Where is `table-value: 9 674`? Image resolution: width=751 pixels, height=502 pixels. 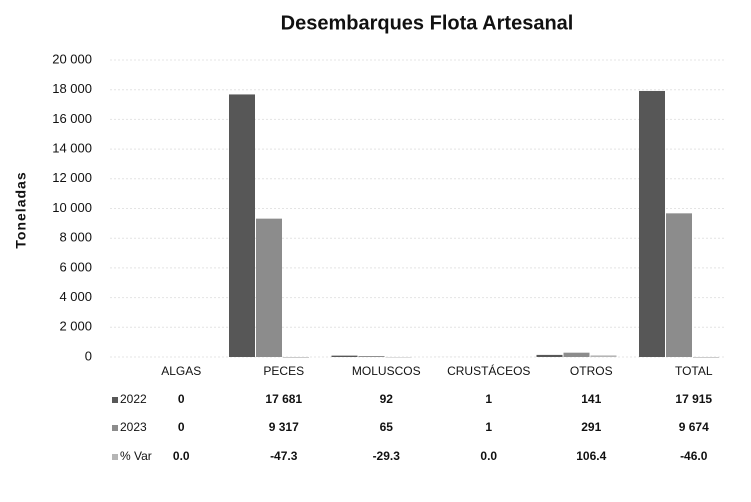 table-value: 9 674 is located at coordinates (694, 427).